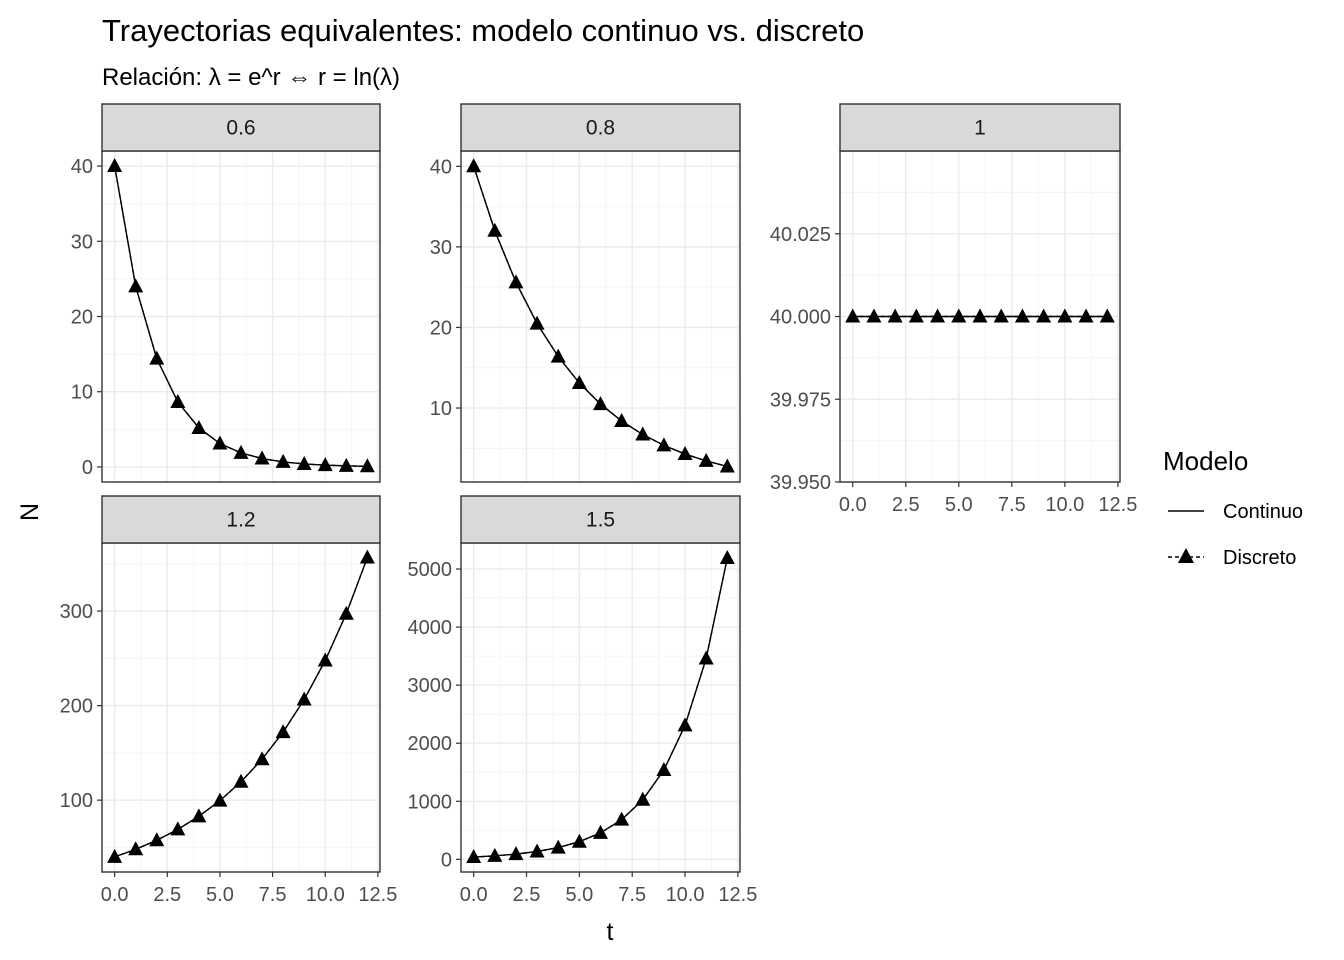 The height and width of the screenshot is (960, 1344). What do you see at coordinates (82, 393) in the screenshot?
I see `y-tick-label: 10` at bounding box center [82, 393].